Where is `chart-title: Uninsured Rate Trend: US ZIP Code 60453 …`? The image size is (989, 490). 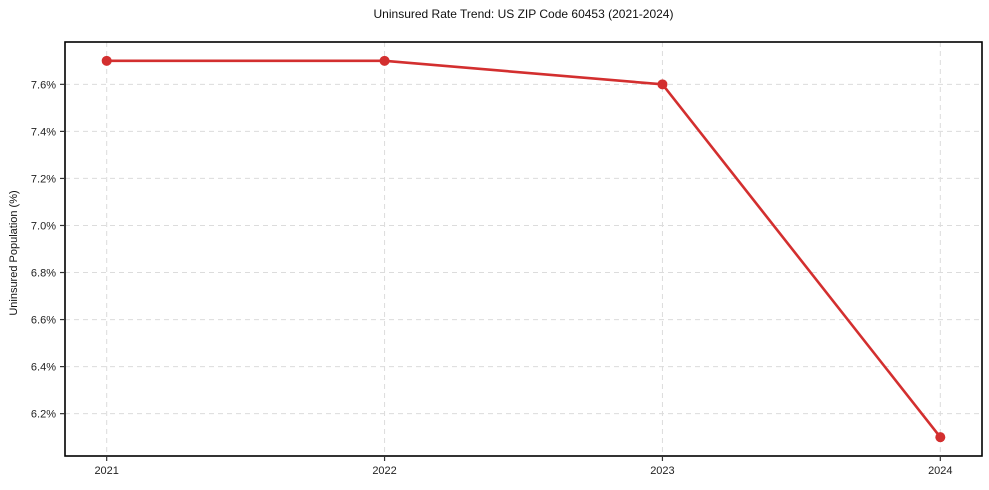
chart-title: Uninsured Rate Trend: US ZIP Code 60453 … is located at coordinates (523, 14).